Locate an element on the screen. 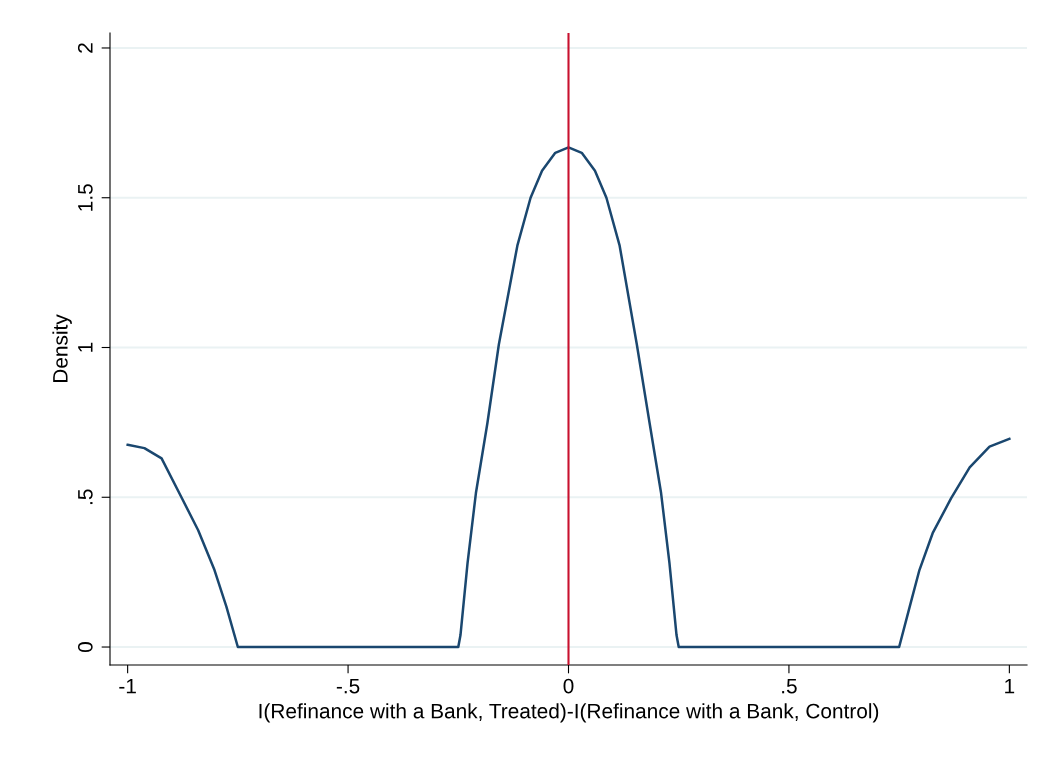  y-tick-label: 0 is located at coordinates (85, 647).